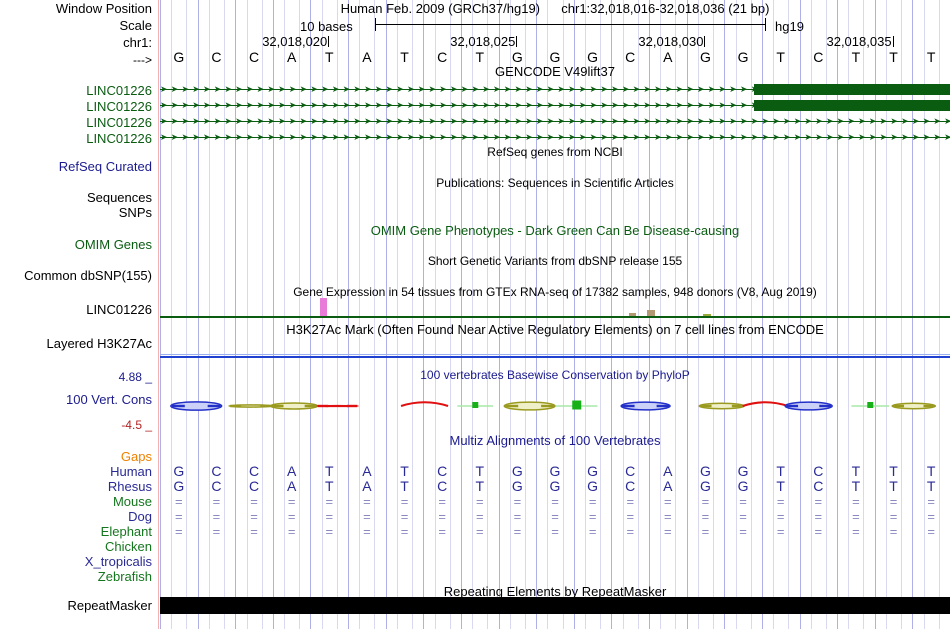  What do you see at coordinates (103, 8) in the screenshot?
I see `label-window-position: Window Position` at bounding box center [103, 8].